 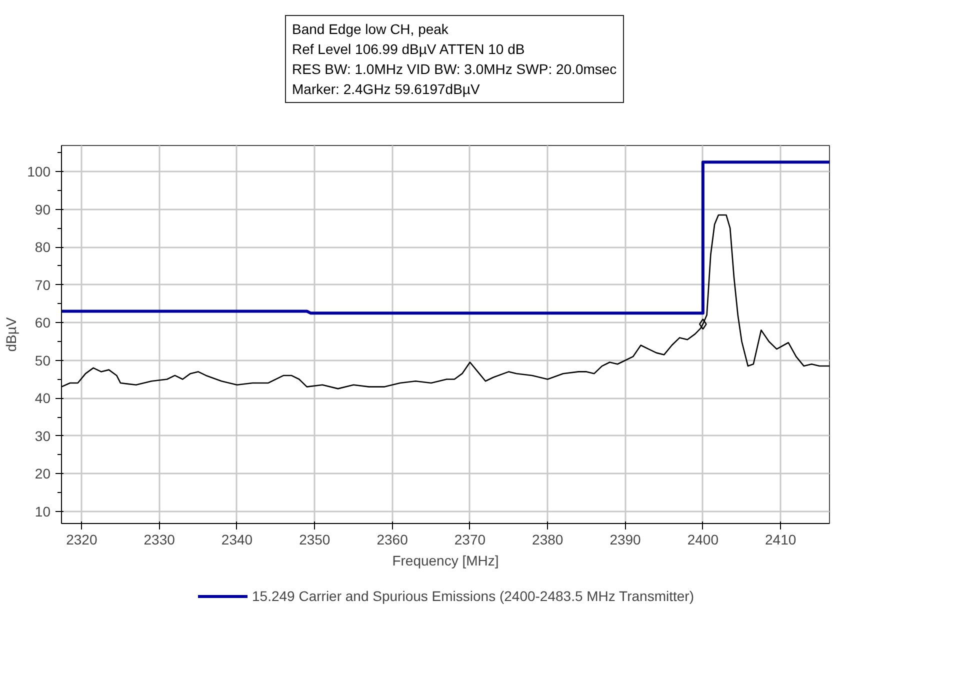 What do you see at coordinates (392, 540) in the screenshot?
I see `x-tick-label: 2360` at bounding box center [392, 540].